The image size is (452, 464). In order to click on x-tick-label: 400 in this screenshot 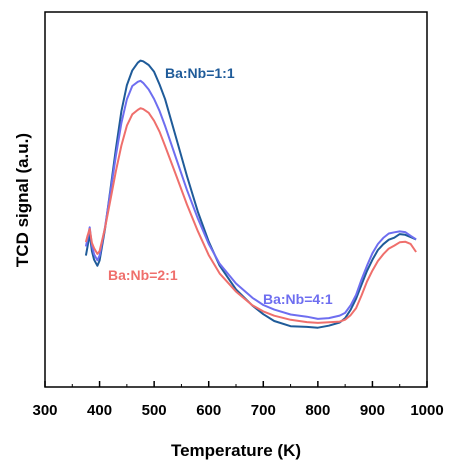, I will do `click(99, 410)`.